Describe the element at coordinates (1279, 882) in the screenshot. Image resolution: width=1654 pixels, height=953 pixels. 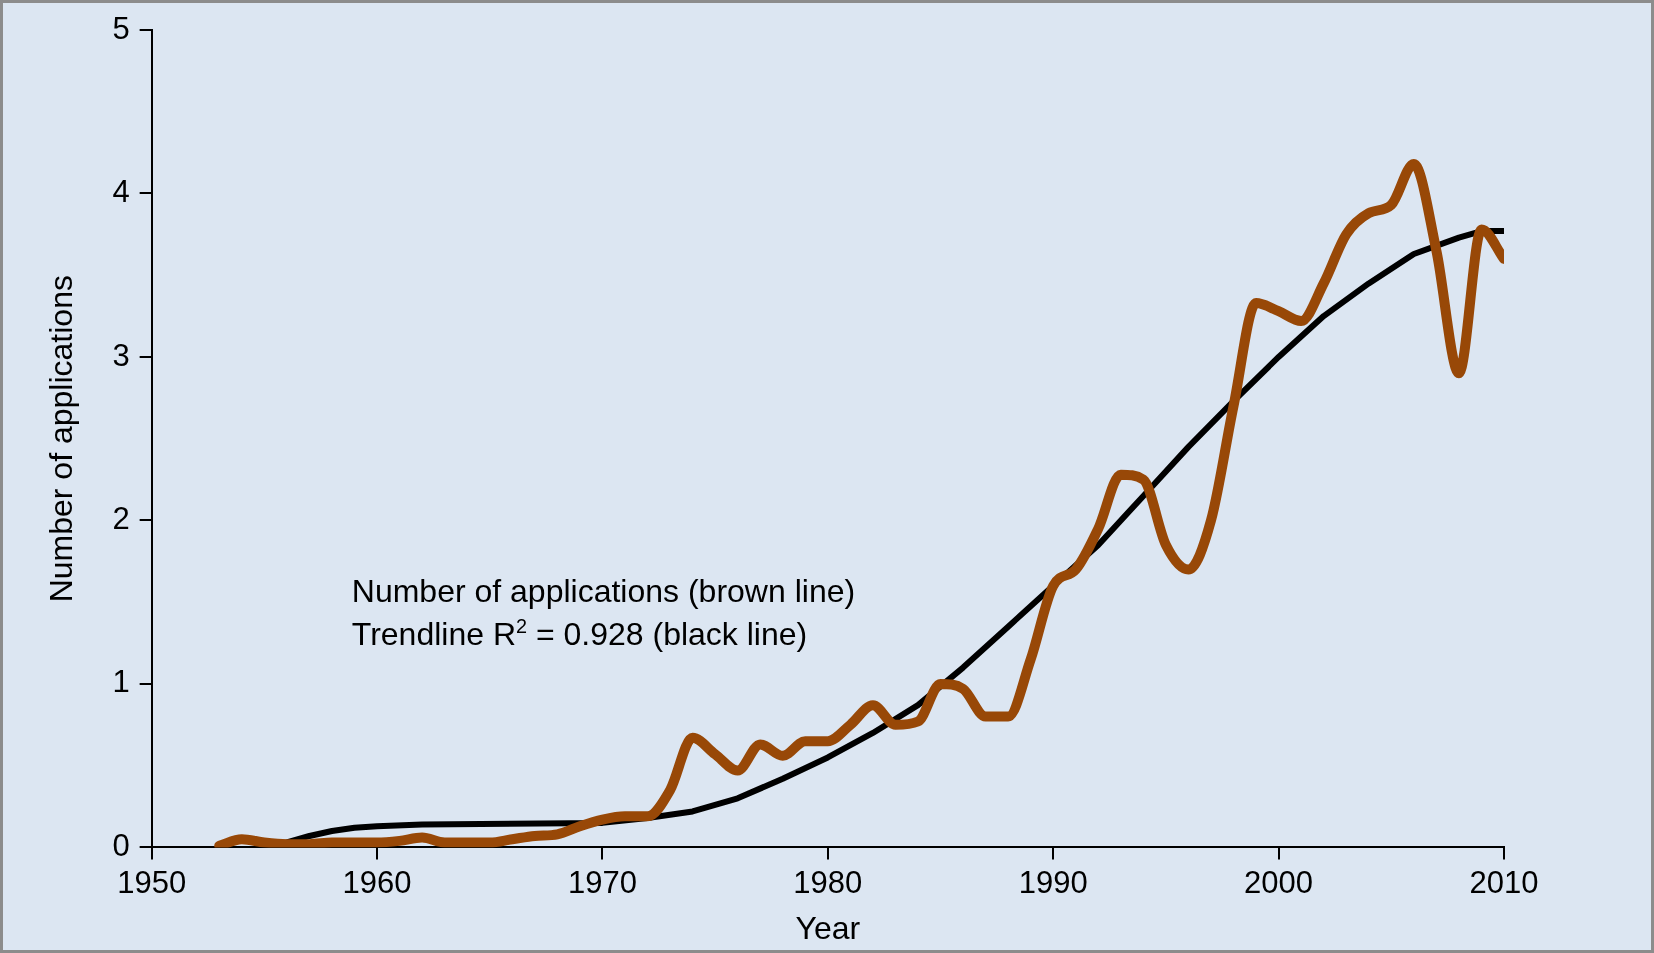
I see `x-tick-label: 2000` at that location.